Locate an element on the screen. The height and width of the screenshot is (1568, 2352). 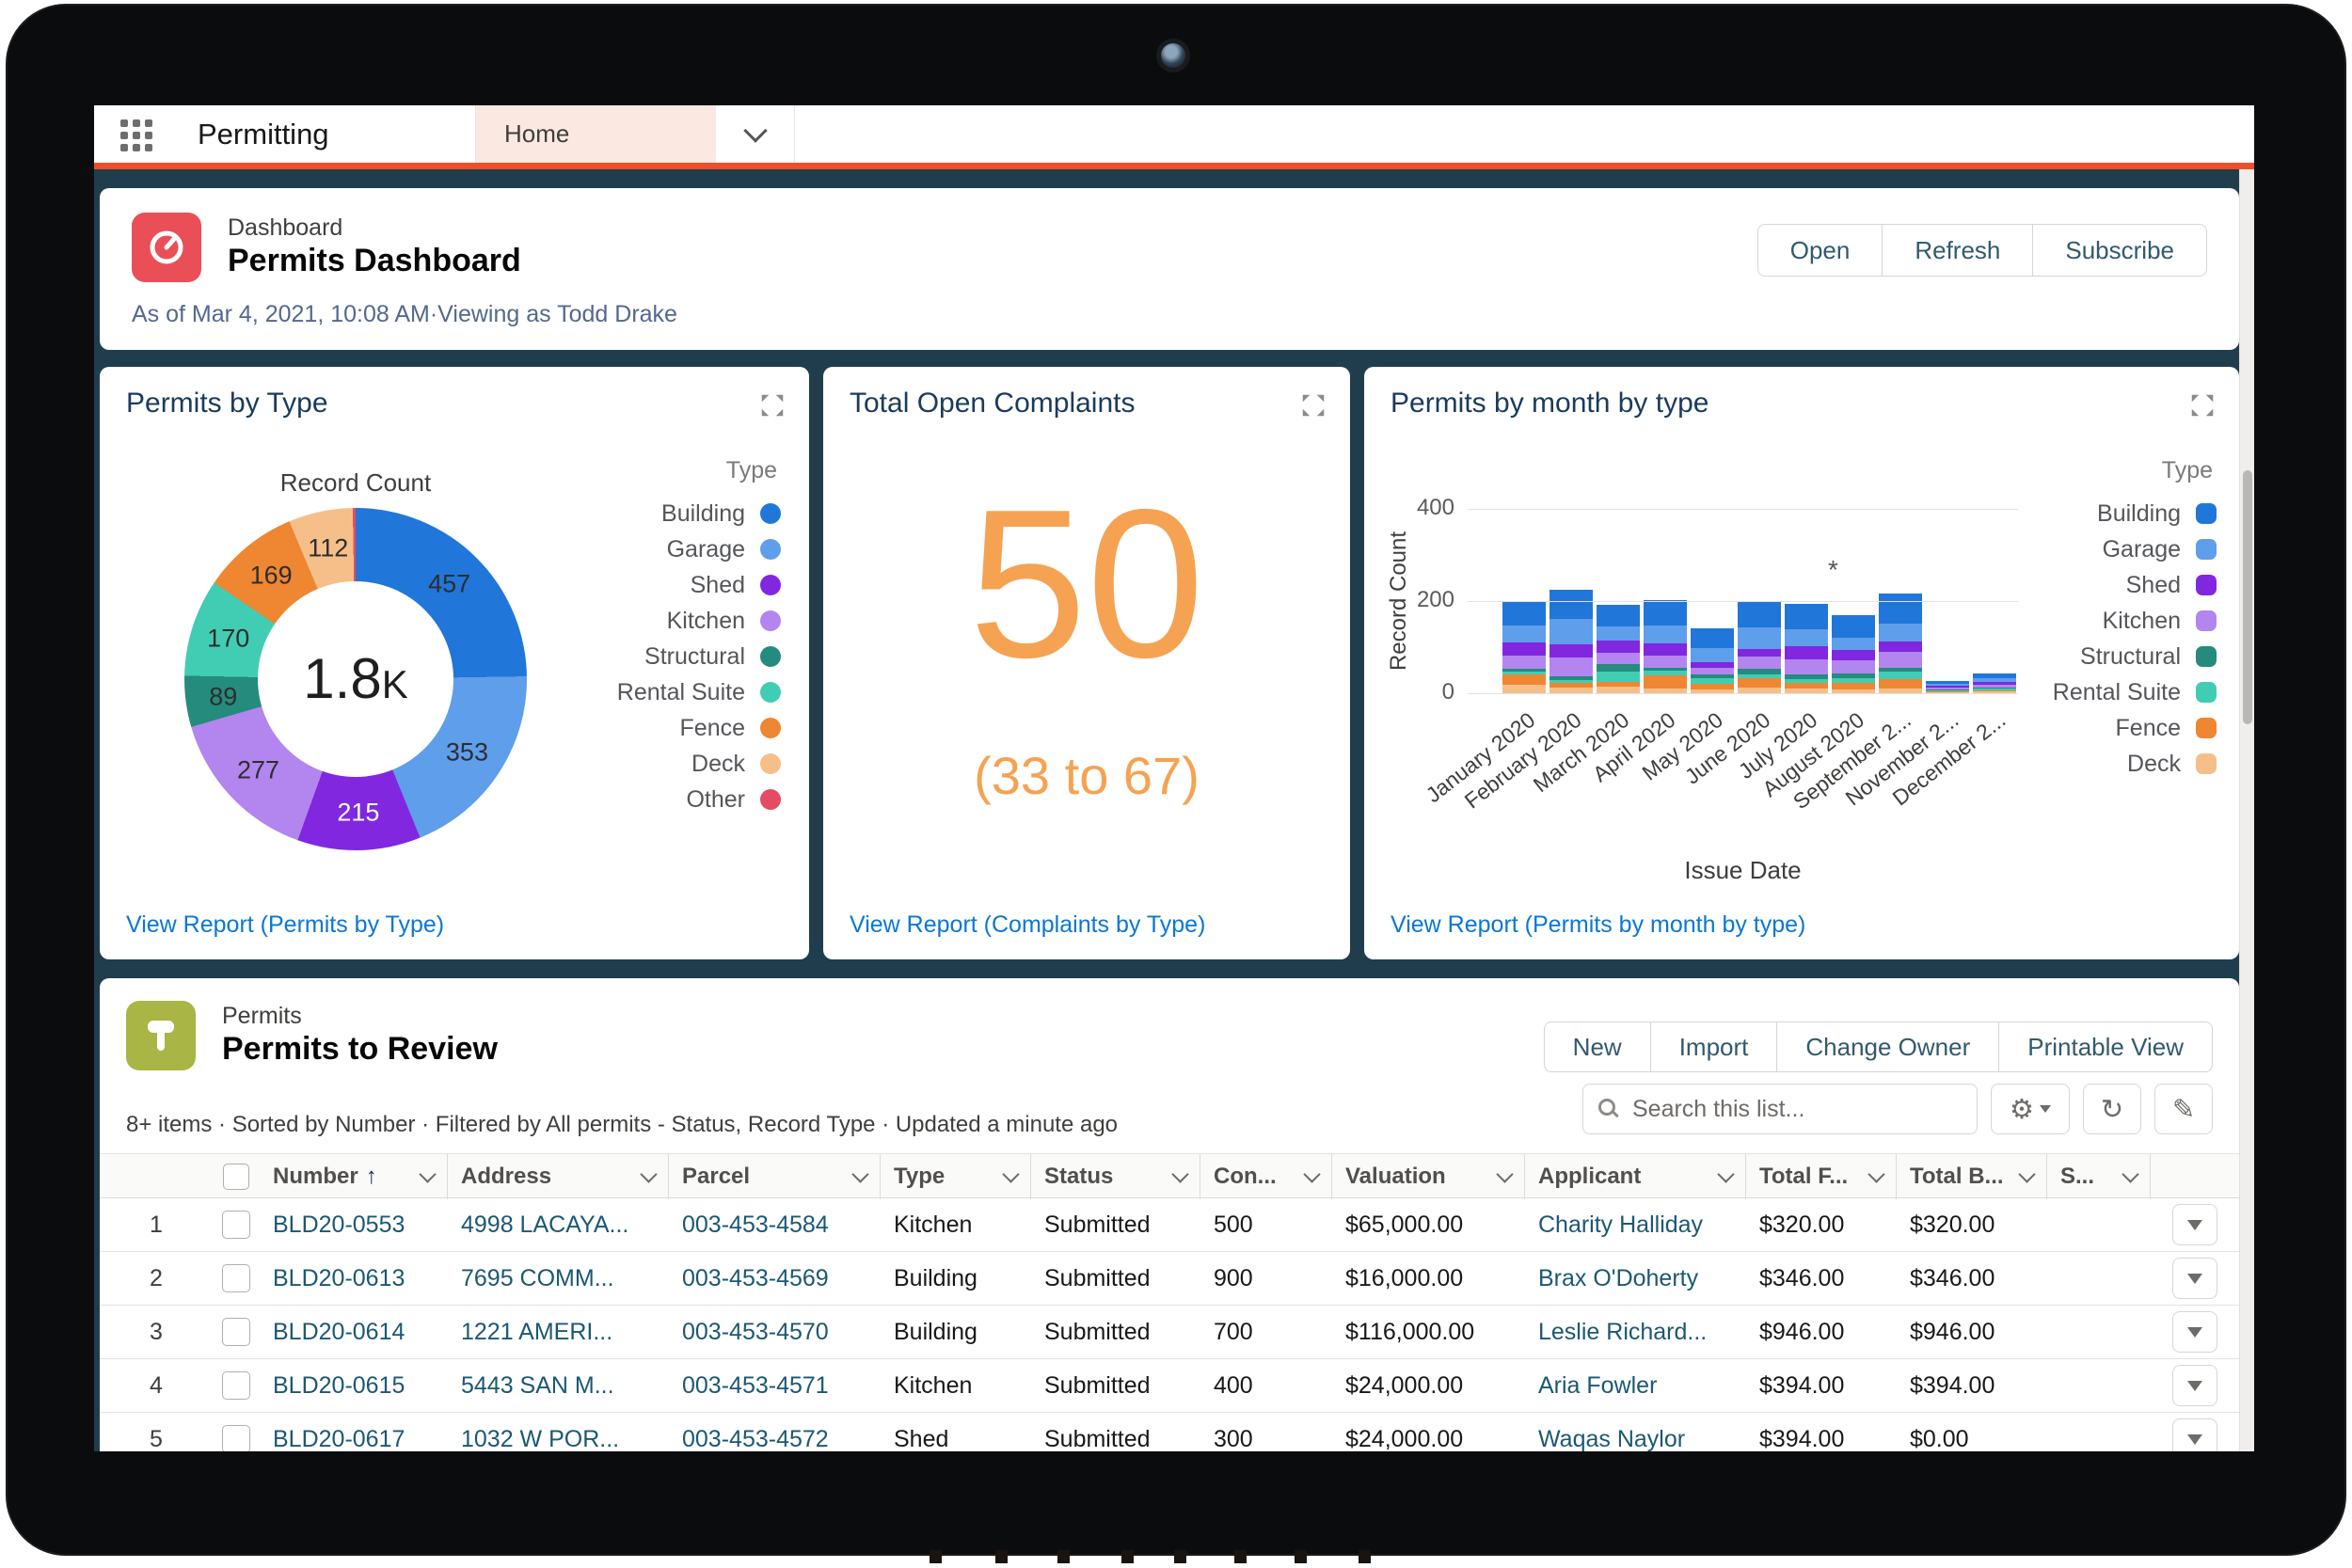
row-number: 3 is located at coordinates (156, 1331).